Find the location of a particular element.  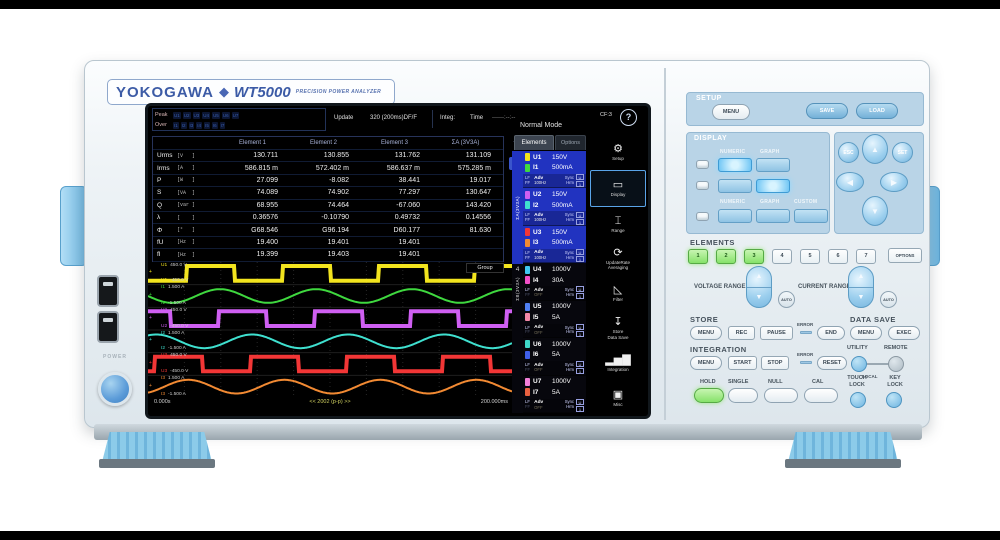

row-unit: [Hz ] is located at coordinates (186, 242).